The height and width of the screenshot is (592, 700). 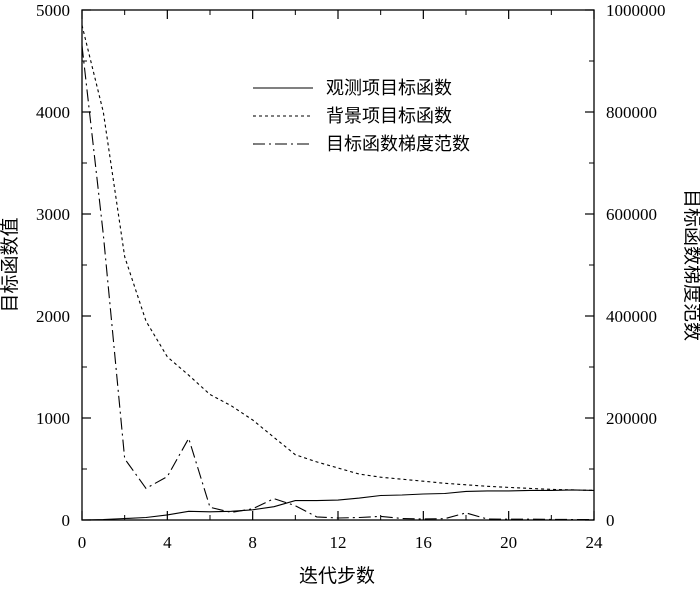 What do you see at coordinates (595, 542) in the screenshot?
I see `x-tick-label: 24` at bounding box center [595, 542].